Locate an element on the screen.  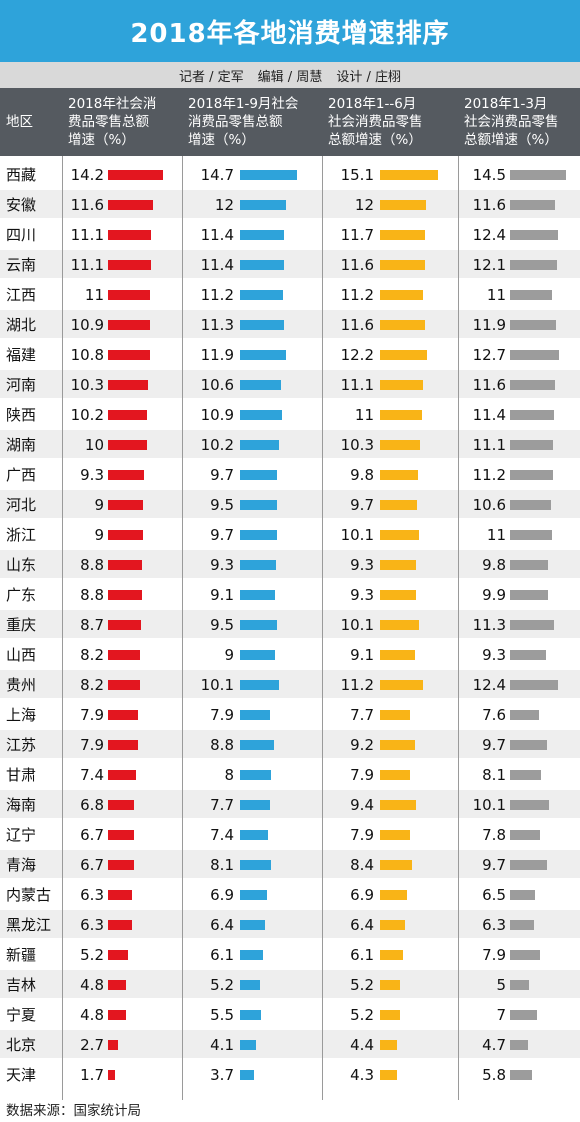
table-row: 安徽 11.6 12 12 11.6 is located at coordinates (290, 204).